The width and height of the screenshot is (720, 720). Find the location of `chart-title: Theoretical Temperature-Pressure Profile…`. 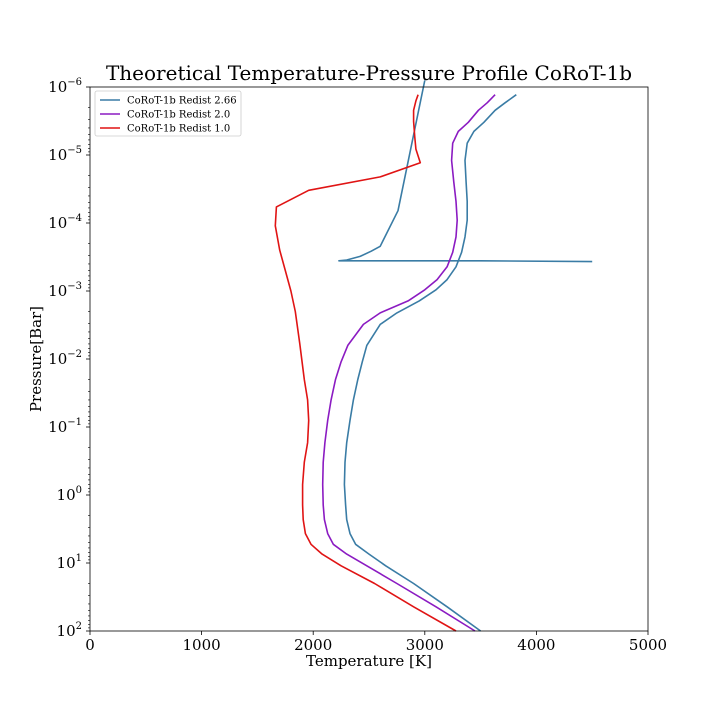

chart-title: Theoretical Temperature-Pressure Profile… is located at coordinates (369, 73).